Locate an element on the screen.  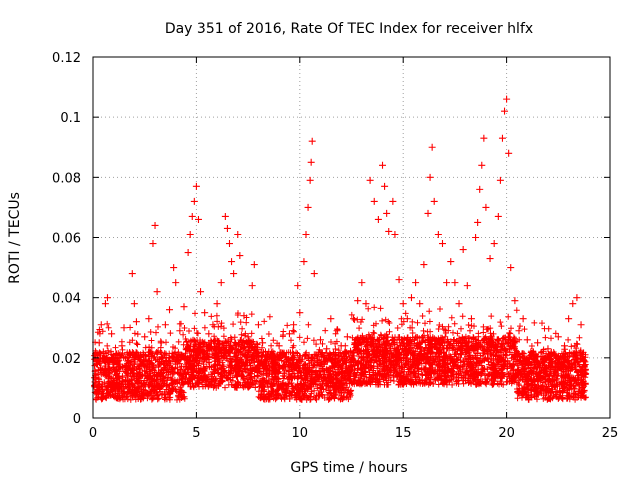
y-tick-label: 0.06 is located at coordinates (66, 239).